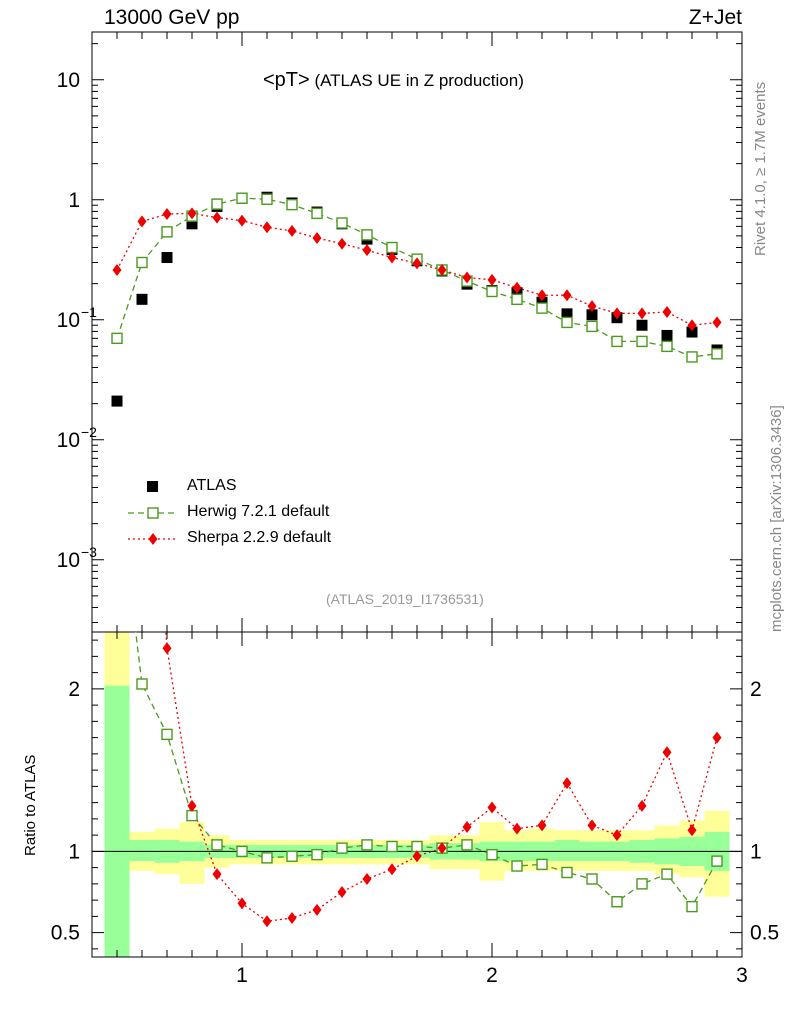 This screenshot has height=1024, width=786. Describe the element at coordinates (89, 312) in the screenshot. I see `main-ytick-label-exp: −1` at that location.